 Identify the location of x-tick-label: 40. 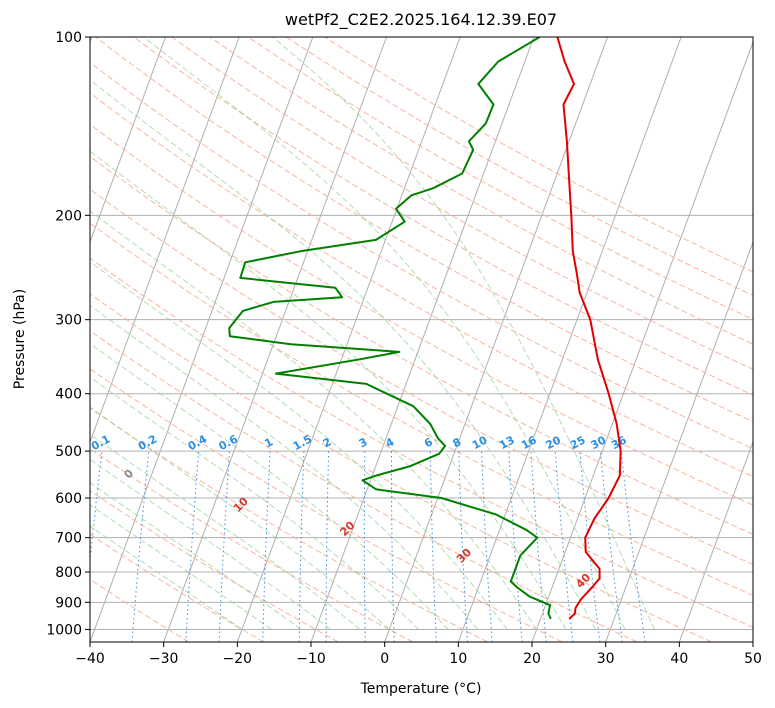
(679, 659).